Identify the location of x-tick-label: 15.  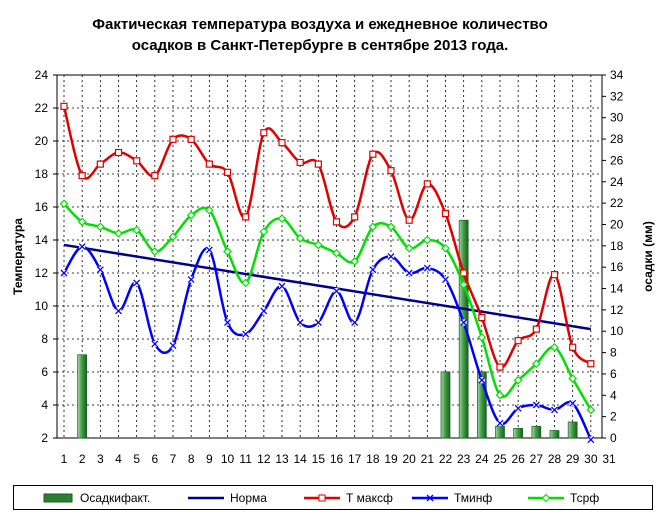
(319, 459).